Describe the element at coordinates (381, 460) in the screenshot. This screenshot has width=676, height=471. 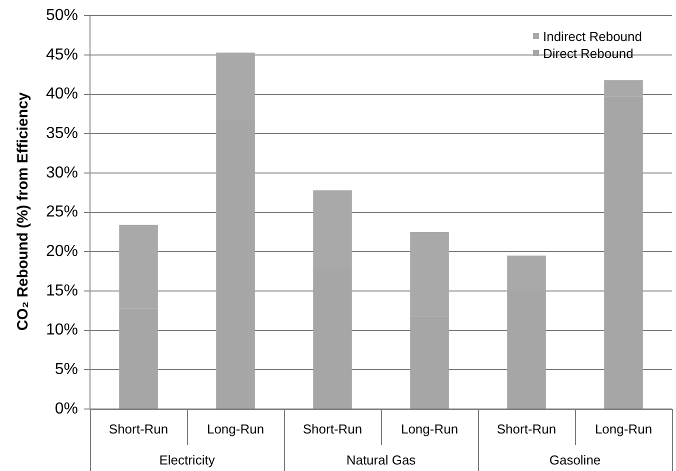
I see `text: Natural Gas` at that location.